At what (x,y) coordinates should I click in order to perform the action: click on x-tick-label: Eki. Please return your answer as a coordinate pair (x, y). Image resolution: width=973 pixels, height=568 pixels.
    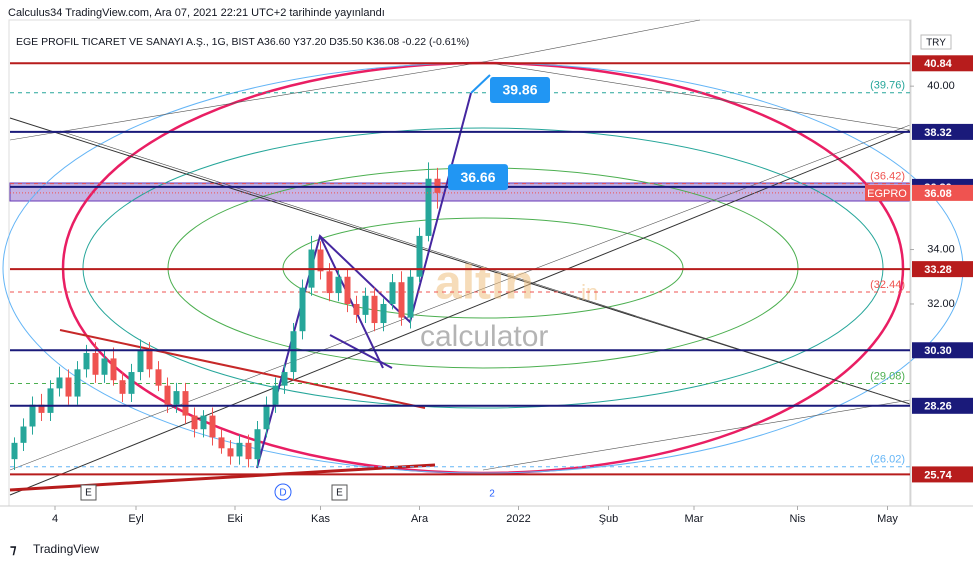
    Looking at the image, I should click on (234, 519).